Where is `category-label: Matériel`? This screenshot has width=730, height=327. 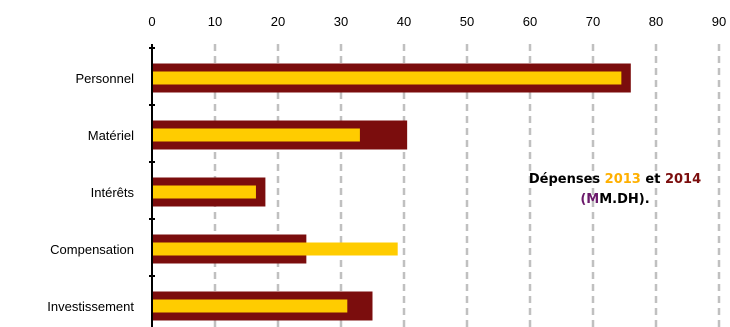
category-label: Matériel is located at coordinates (111, 135).